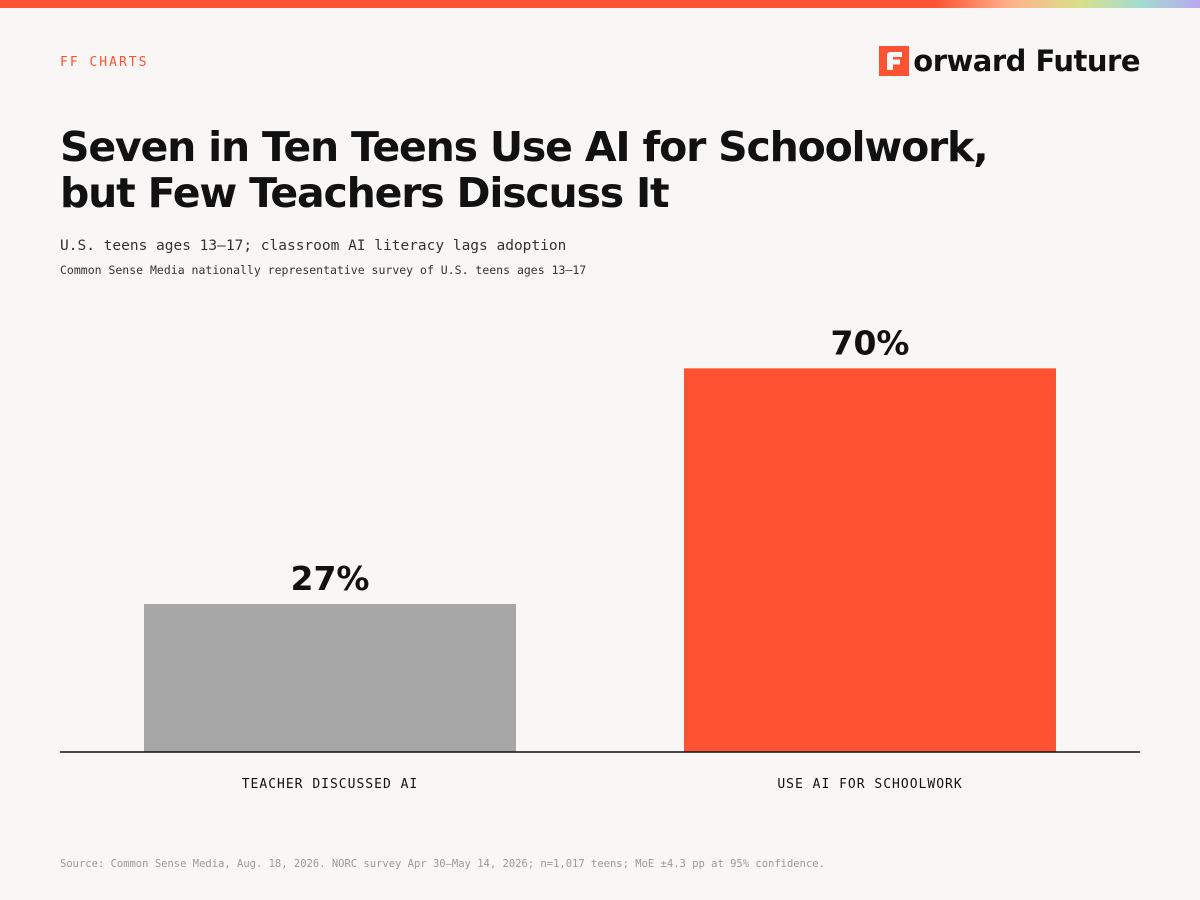 The height and width of the screenshot is (900, 1200). What do you see at coordinates (330, 578) in the screenshot?
I see `value-label-0: 27%` at bounding box center [330, 578].